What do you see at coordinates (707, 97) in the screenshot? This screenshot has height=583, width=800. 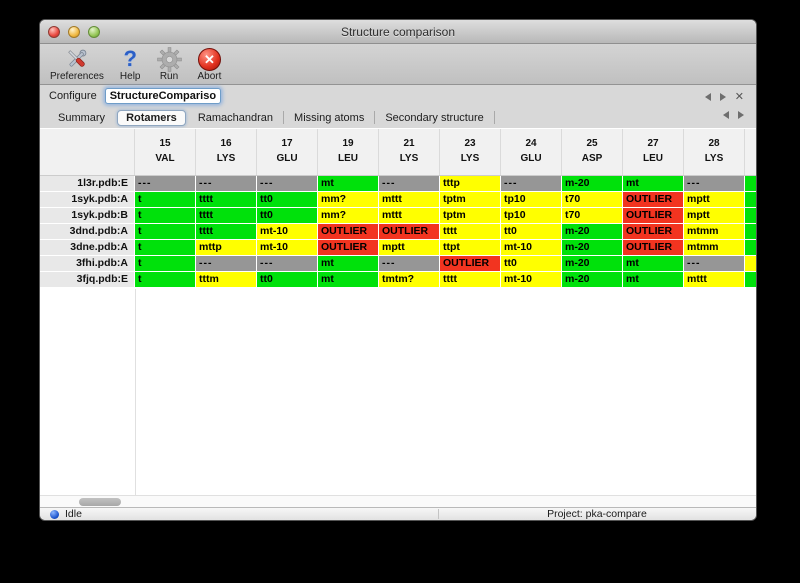 I see `nav-left-icon` at bounding box center [707, 97].